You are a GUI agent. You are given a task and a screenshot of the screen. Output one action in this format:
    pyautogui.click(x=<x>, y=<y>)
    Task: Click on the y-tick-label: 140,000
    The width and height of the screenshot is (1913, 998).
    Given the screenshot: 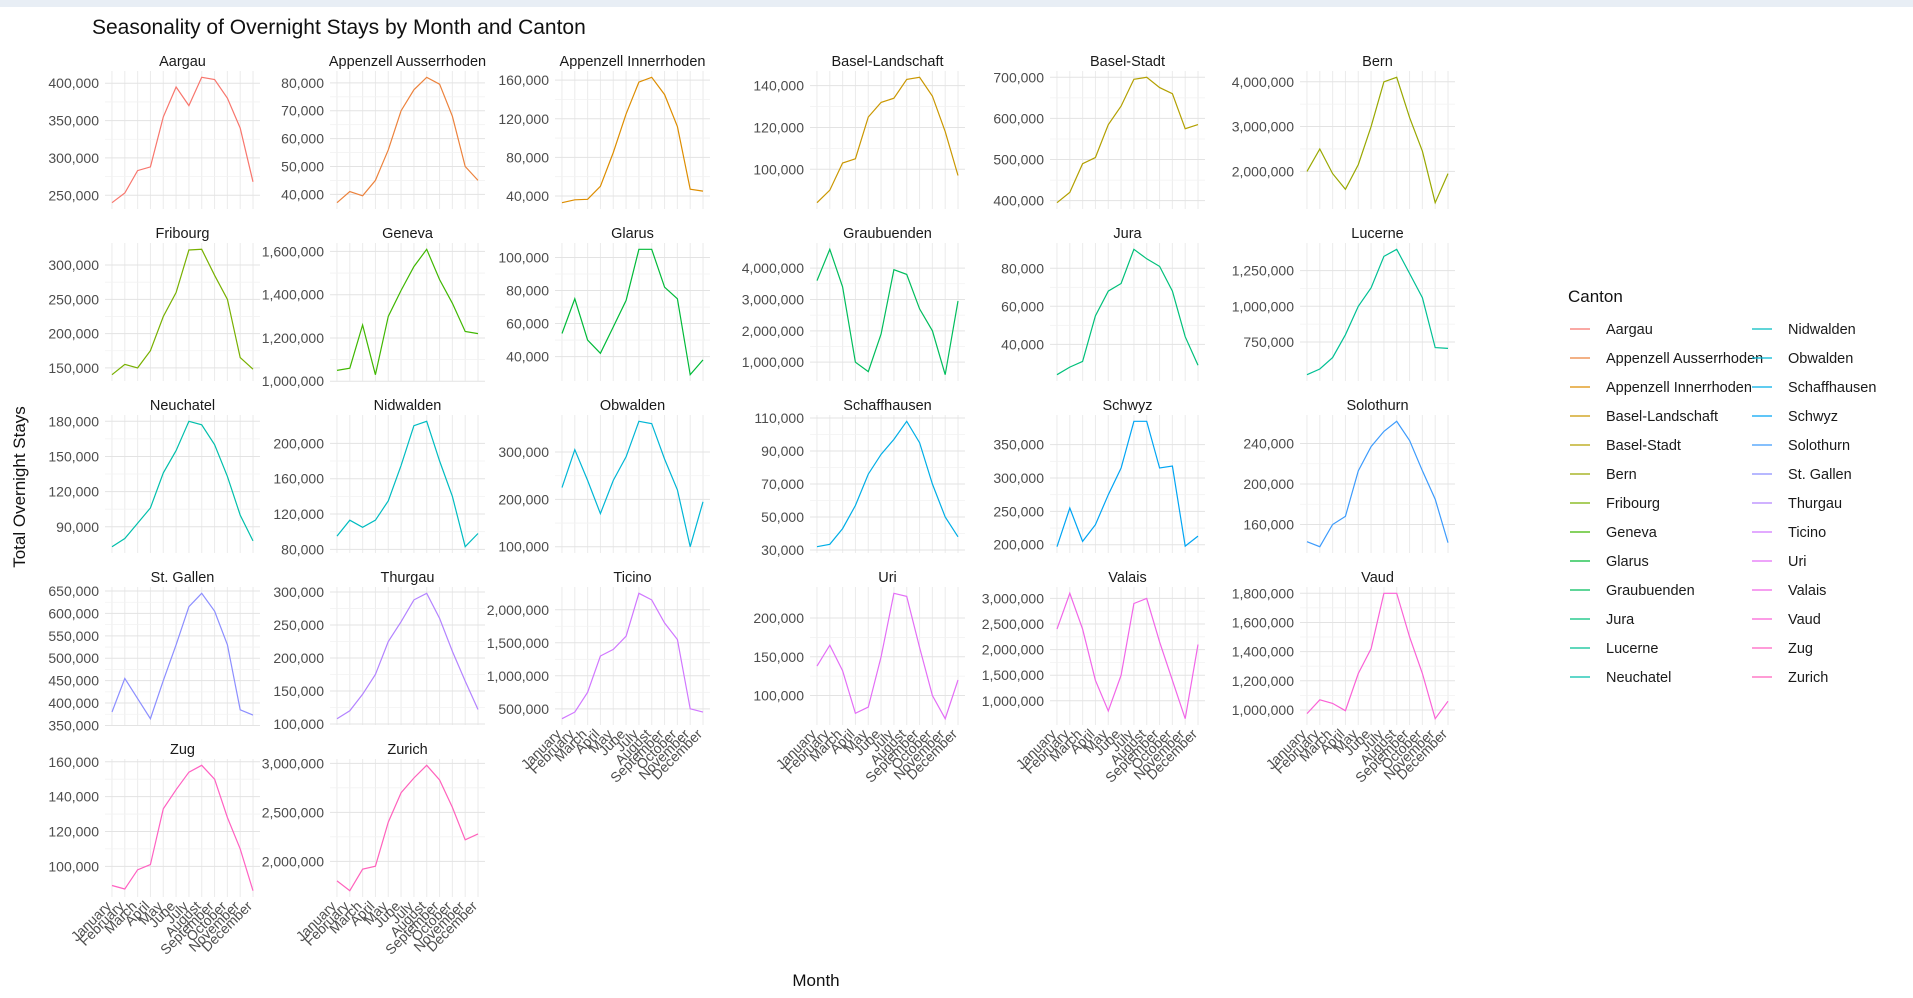 What is the action you would take?
    pyautogui.click(x=73, y=797)
    